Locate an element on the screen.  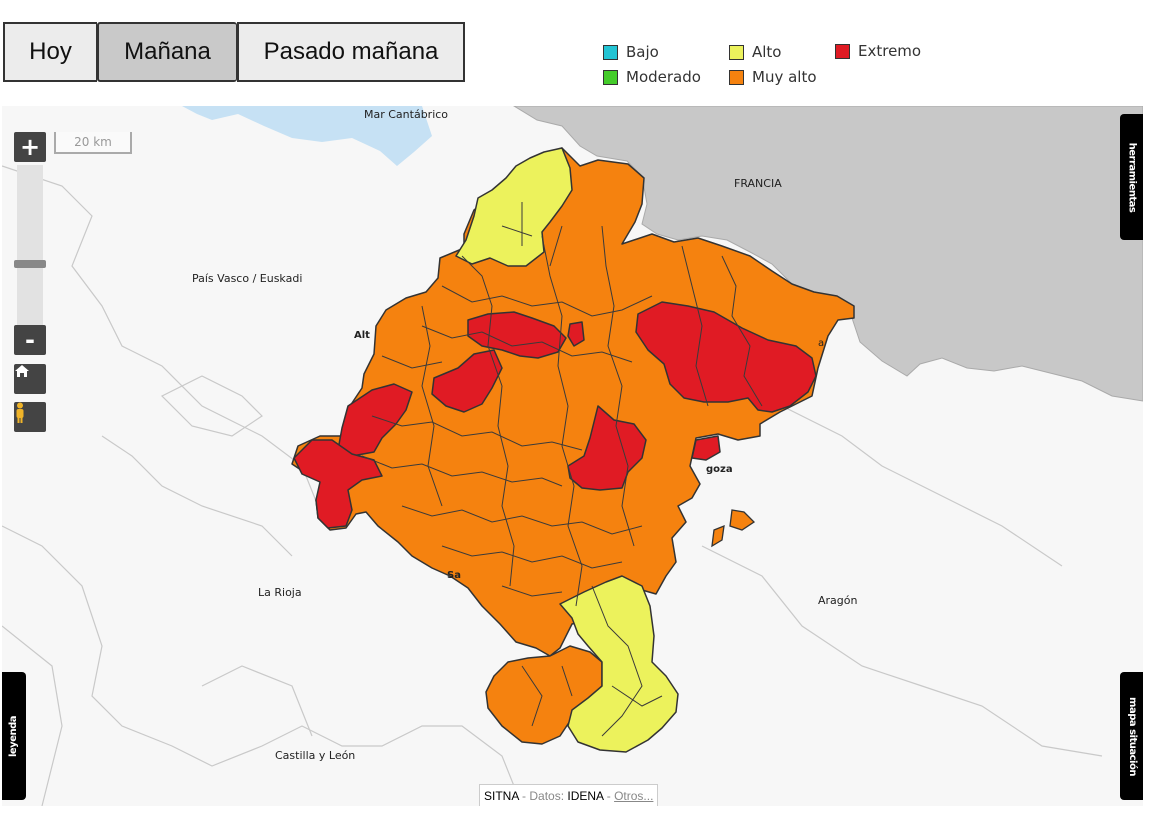
legend-label-extremo: Extremo is located at coordinates (890, 51).